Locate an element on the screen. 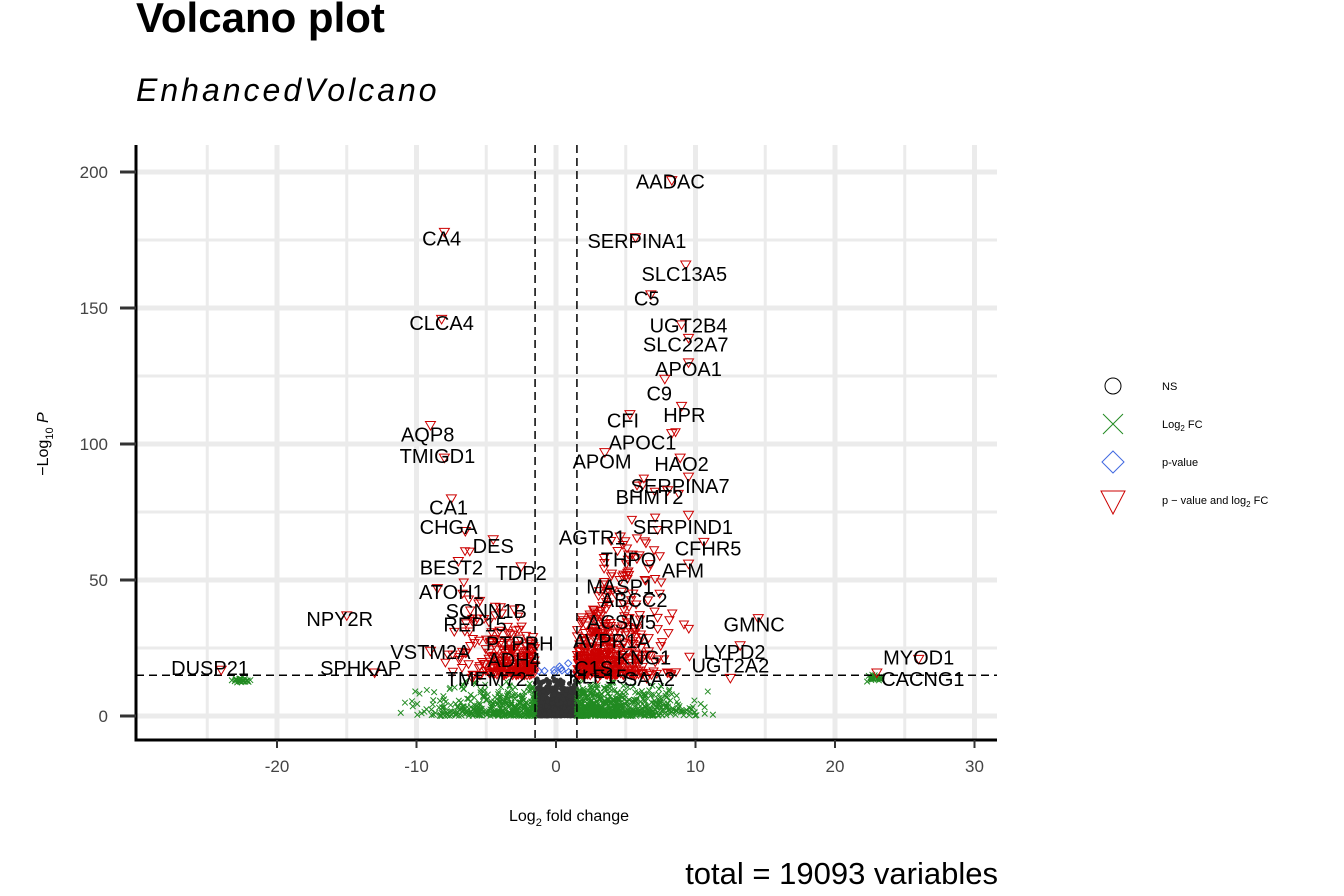  gene-label: ADH4 is located at coordinates (513, 661).